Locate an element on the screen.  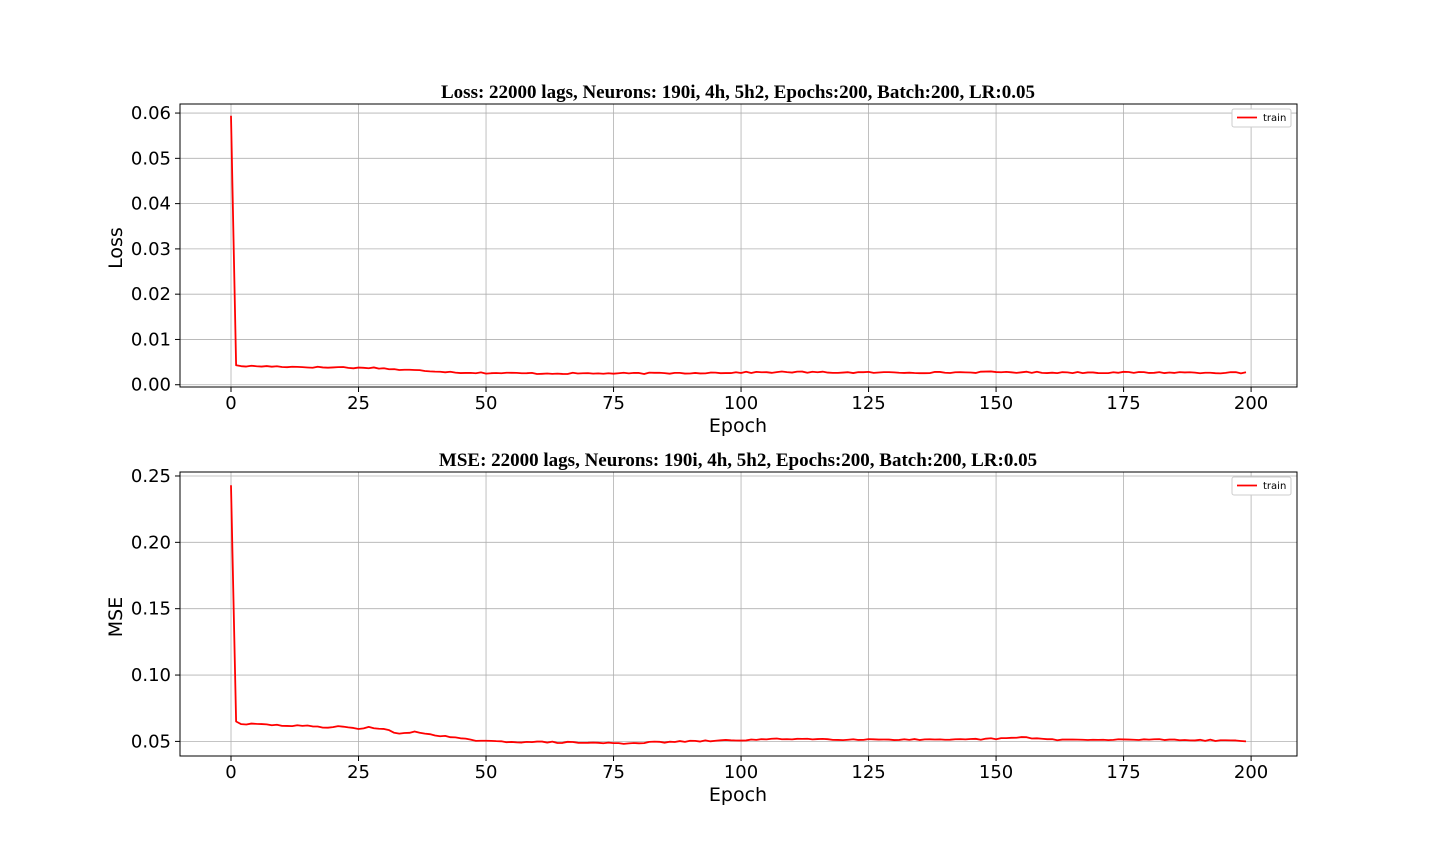
loss-y-ticks: 0.00 0.01 0.02 0.03 0.04 0.05 0.06 is located at coordinates (155, 249).